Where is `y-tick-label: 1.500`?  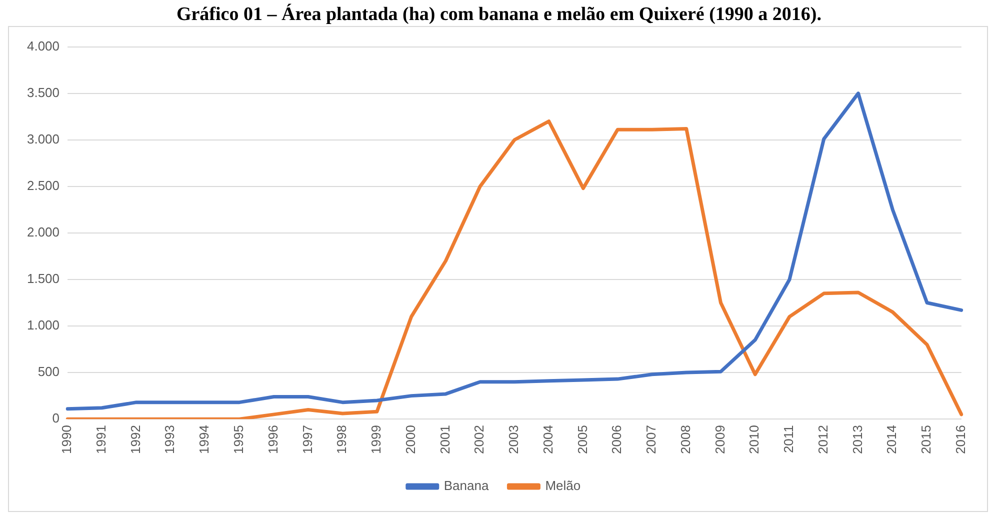
y-tick-label: 1.500 is located at coordinates (43, 278).